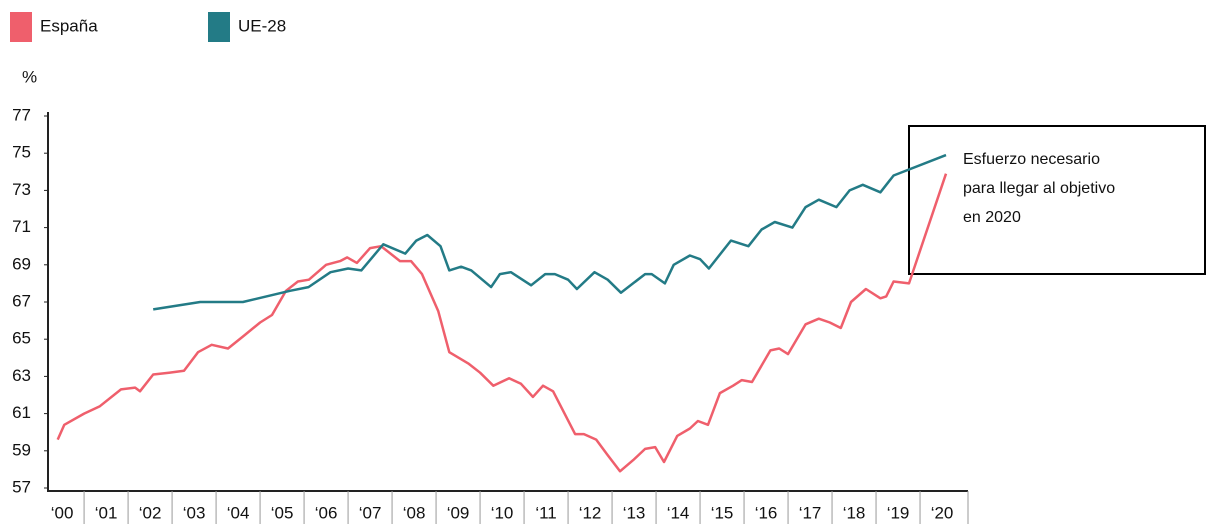 This screenshot has width=1208, height=524. Describe the element at coordinates (634, 512) in the screenshot. I see `x-tick-label: ‘13` at that location.